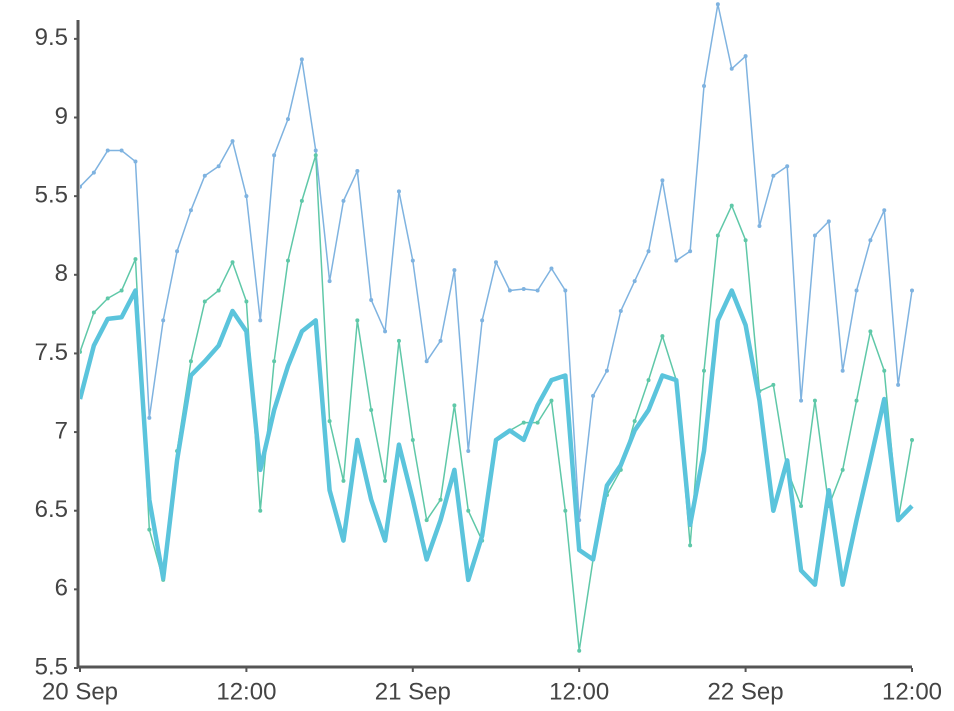  Describe the element at coordinates (51, 352) in the screenshot. I see `y-tick-label: 7.5` at that location.